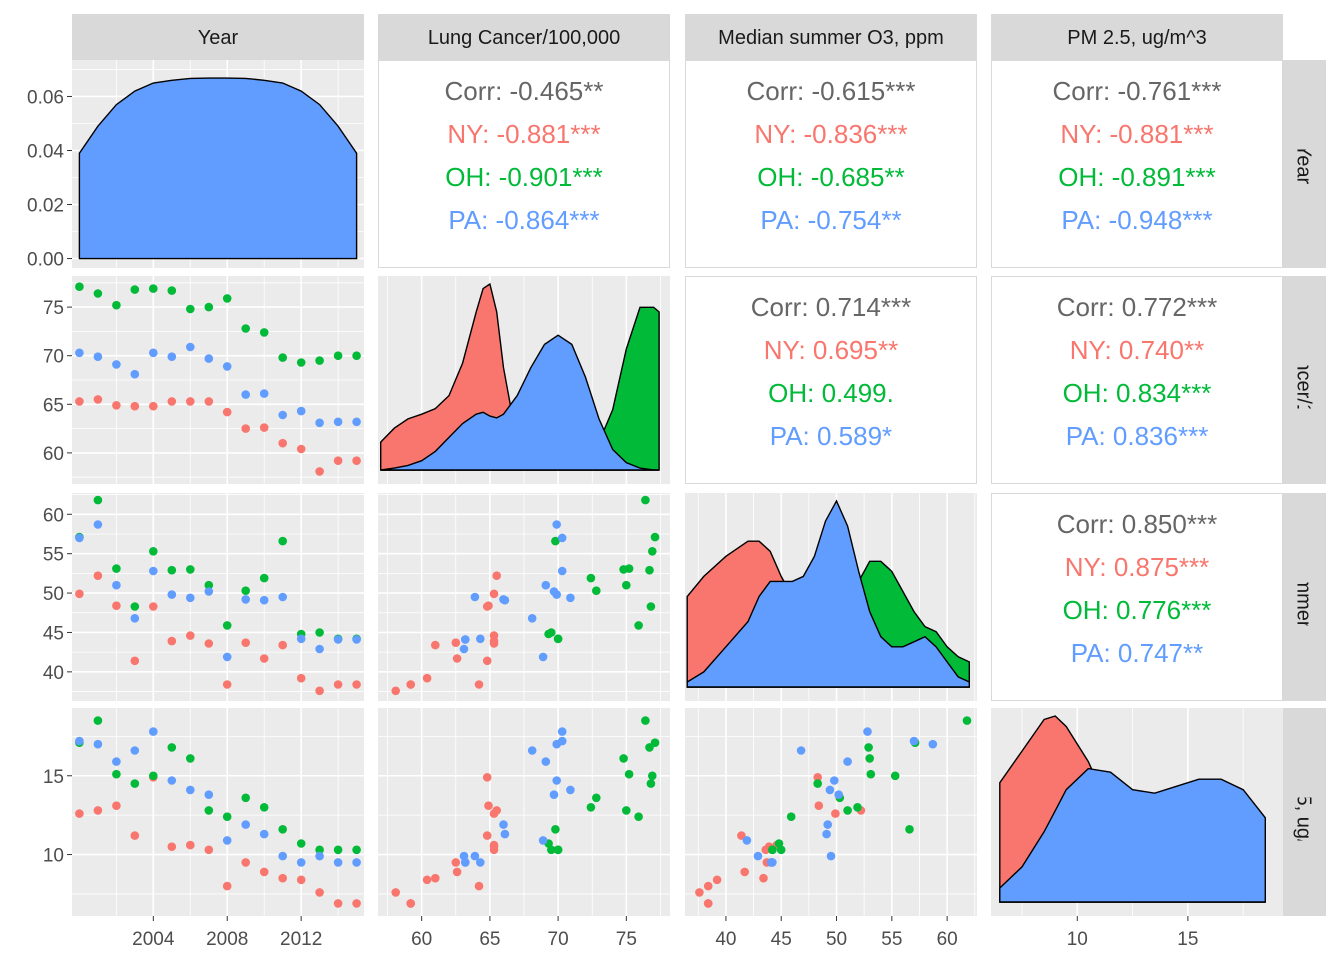 Image resolution: width=1344 pixels, height=960 pixels. What do you see at coordinates (218, 38) in the screenshot?
I see `column-strip-label: Year` at bounding box center [218, 38].